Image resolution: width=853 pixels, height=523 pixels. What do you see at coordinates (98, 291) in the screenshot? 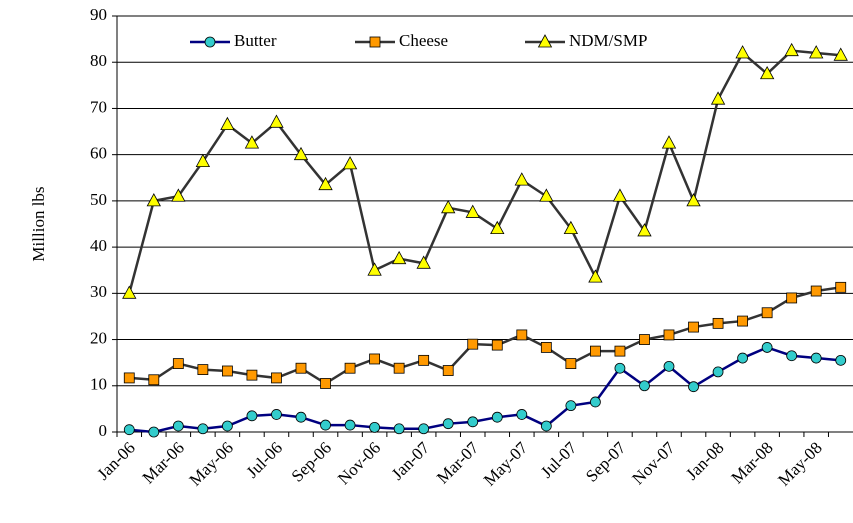
I see `y-tick-label: 30` at bounding box center [98, 291].